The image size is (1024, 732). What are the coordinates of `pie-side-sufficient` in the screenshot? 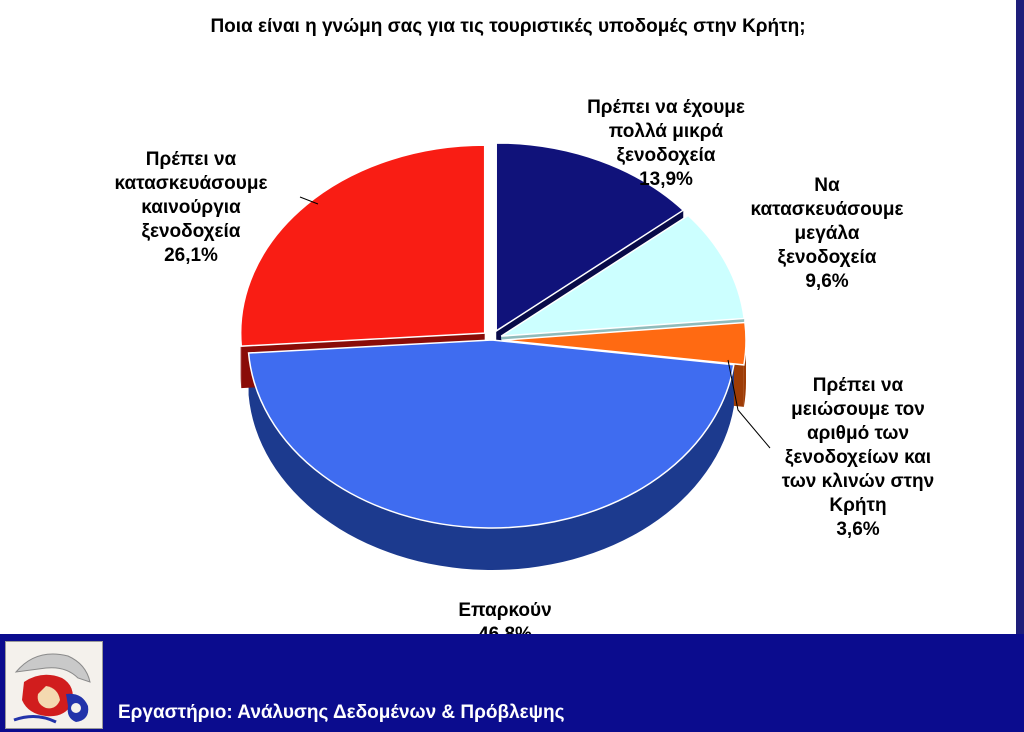 It's located at (491, 461).